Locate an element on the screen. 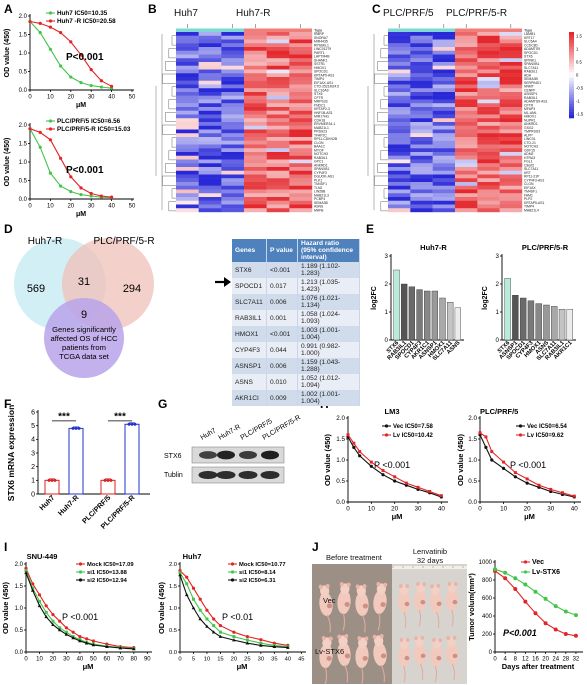 The height and width of the screenshot is (685, 587). chart-i-right-ytick-label: 0.0 is located at coordinates (173, 653).